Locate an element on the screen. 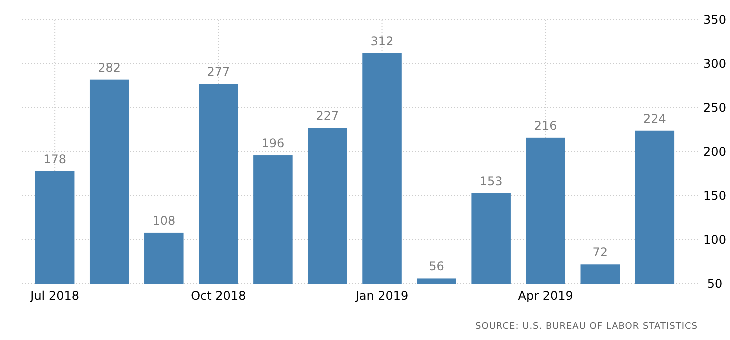 This screenshot has width=730, height=340. y-tick-label: 50 is located at coordinates (715, 284).